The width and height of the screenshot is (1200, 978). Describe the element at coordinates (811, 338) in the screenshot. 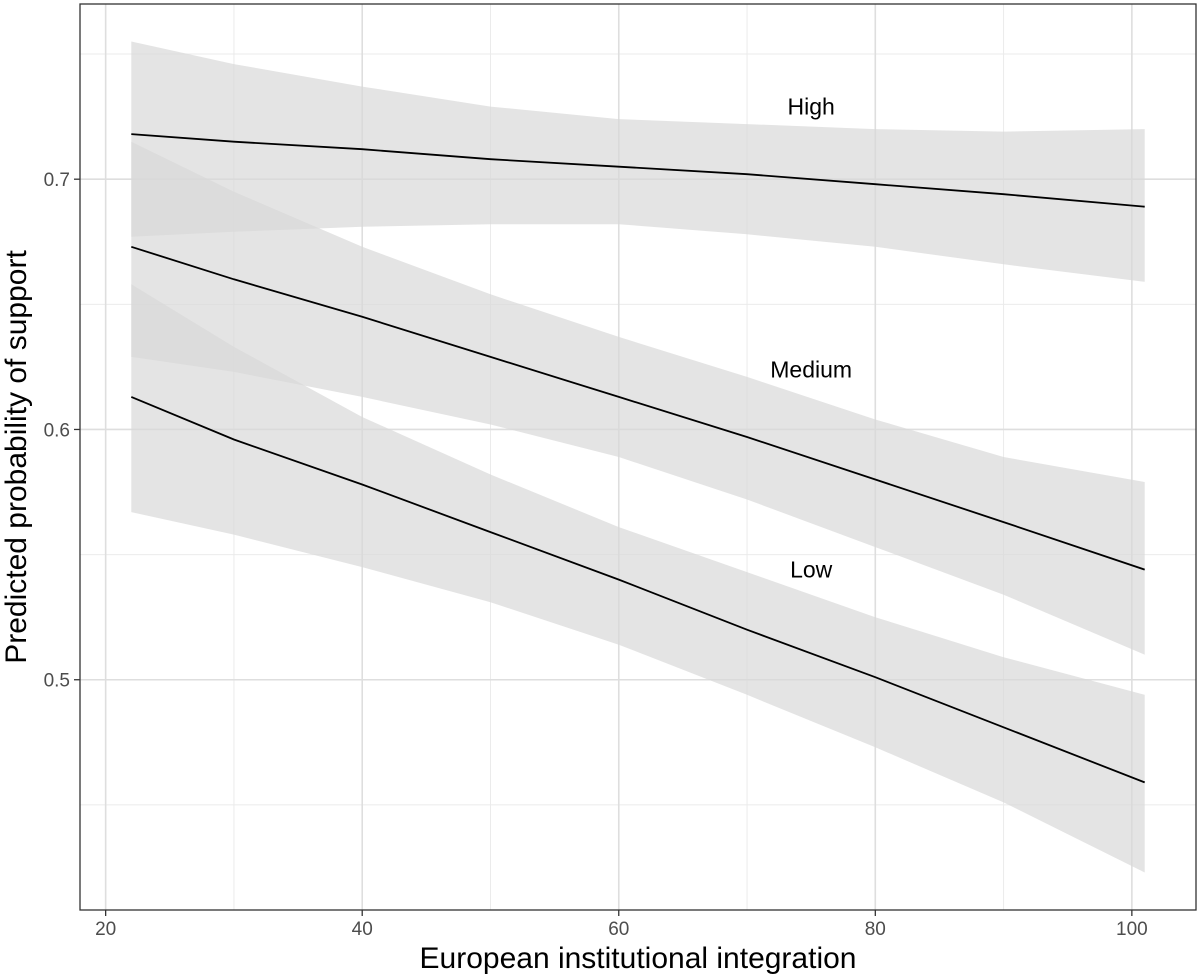

I see `series-labels: High Medium Low` at that location.